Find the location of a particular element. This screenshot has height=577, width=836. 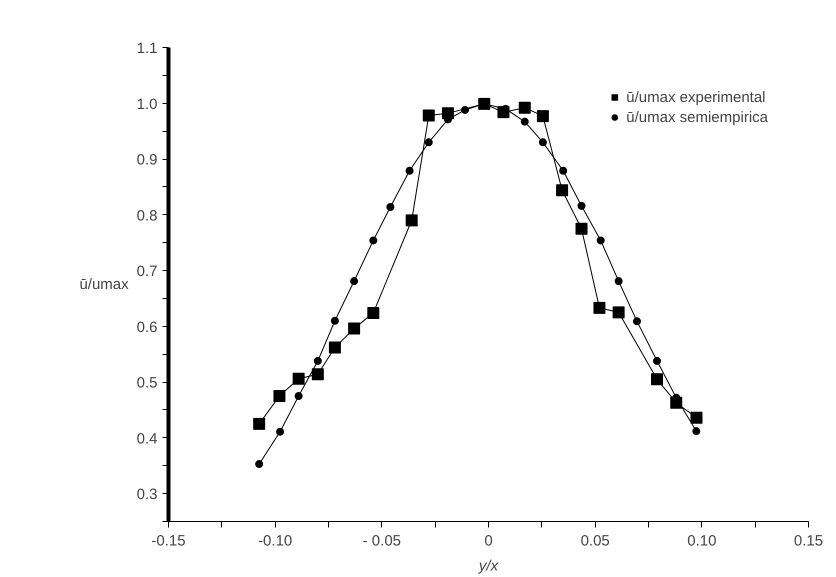

y-tick-label: 0.5 is located at coordinates (147, 383).